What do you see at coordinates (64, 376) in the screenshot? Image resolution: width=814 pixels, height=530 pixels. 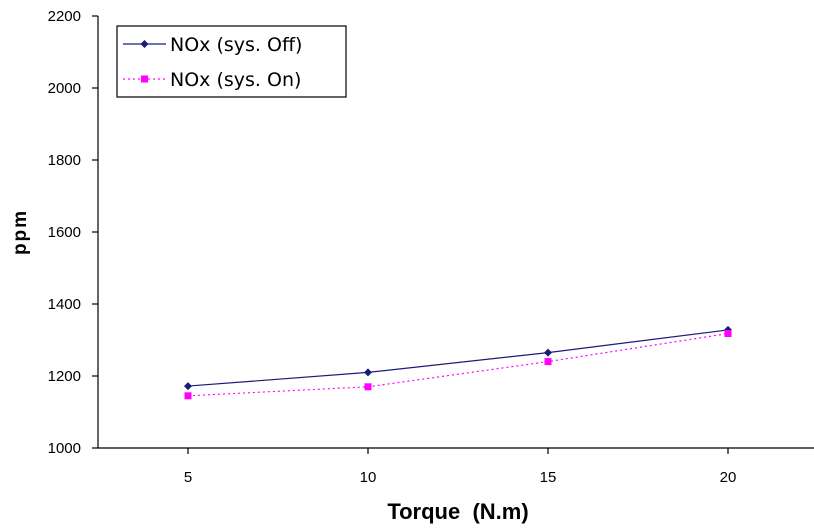 I see `y-tick-label: 1200` at bounding box center [64, 376].